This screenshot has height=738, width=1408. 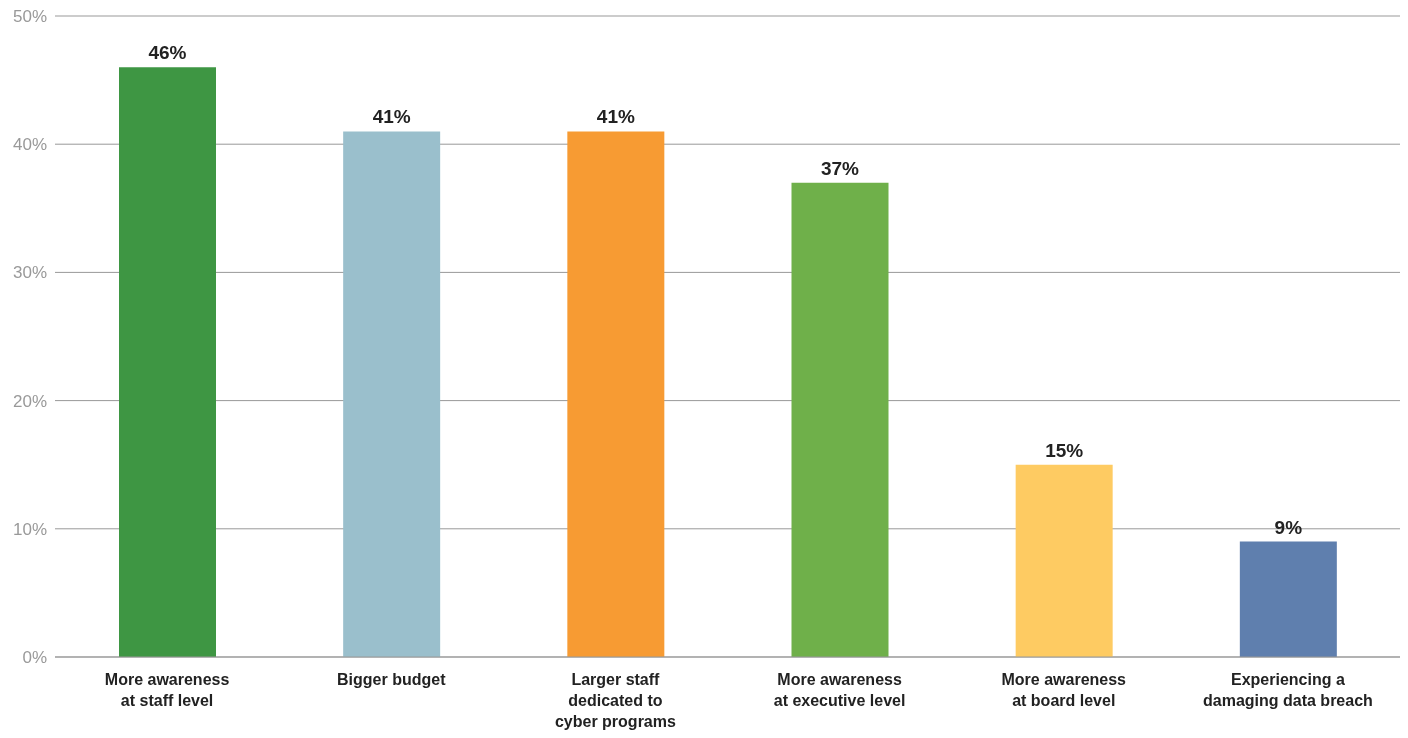 I want to click on x-tick-label: More awareness at board level, so click(x=1064, y=690).